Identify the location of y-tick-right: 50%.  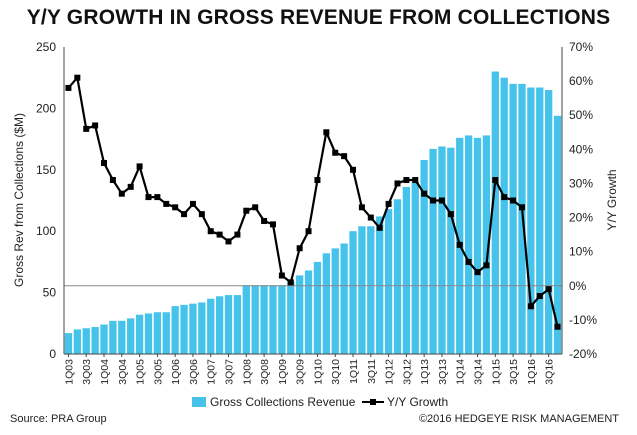
(581, 115).